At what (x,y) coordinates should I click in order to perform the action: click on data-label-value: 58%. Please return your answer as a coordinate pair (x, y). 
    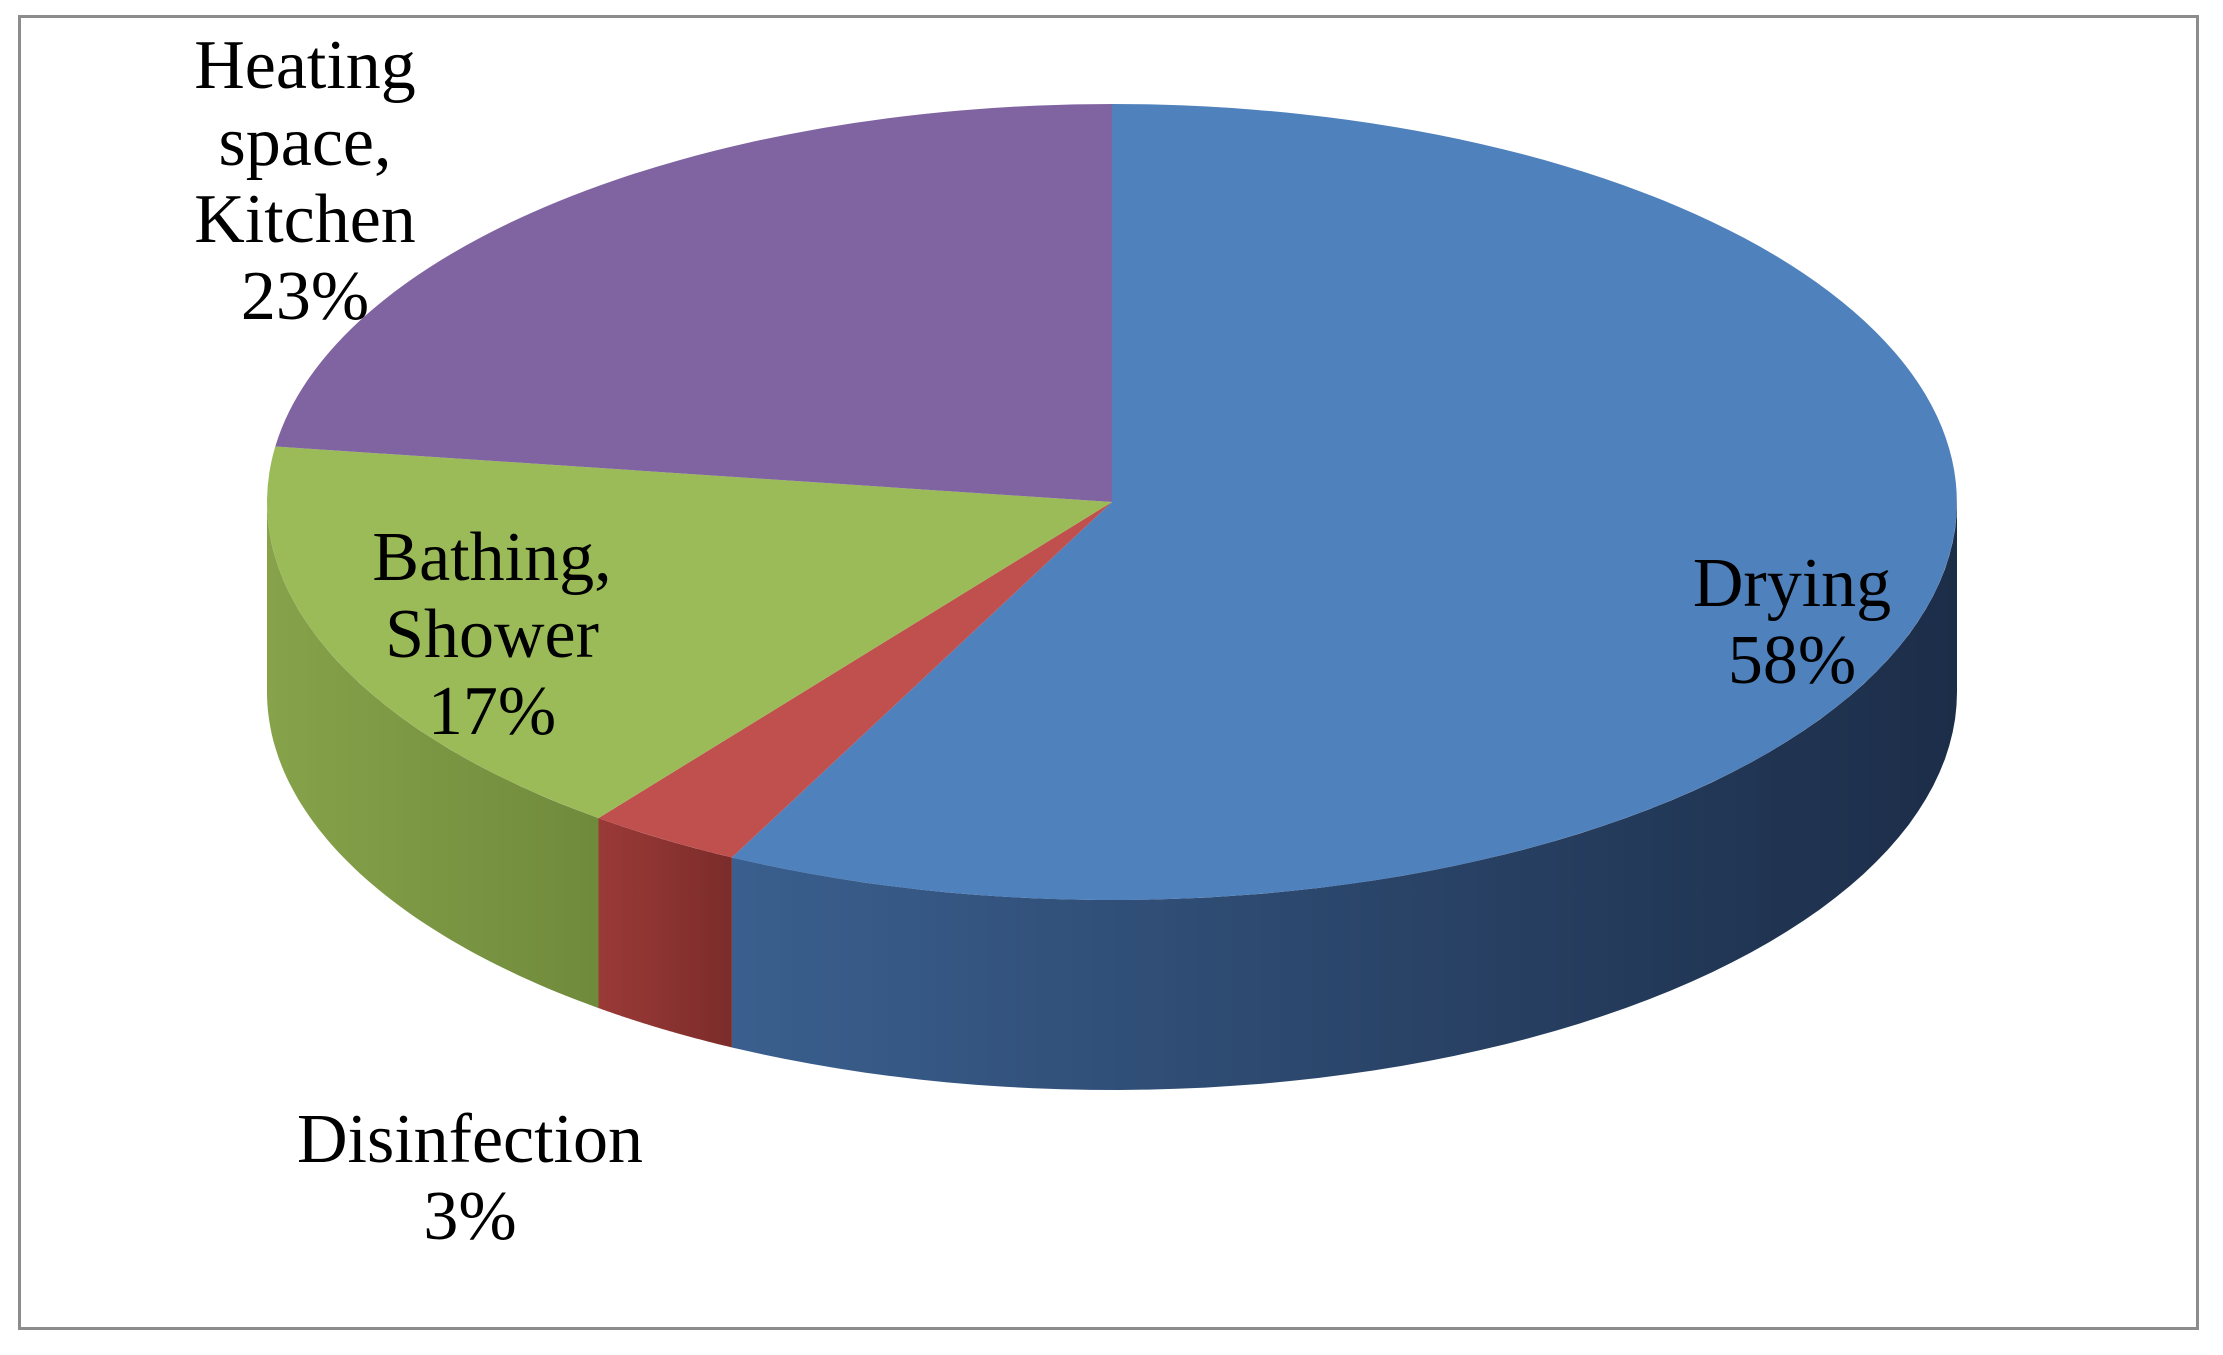
    Looking at the image, I should click on (1792, 660).